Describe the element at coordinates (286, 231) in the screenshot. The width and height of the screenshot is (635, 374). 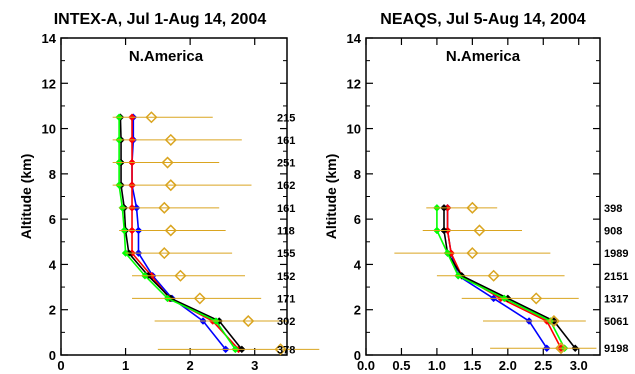
I see `sample-count: 118` at that location.